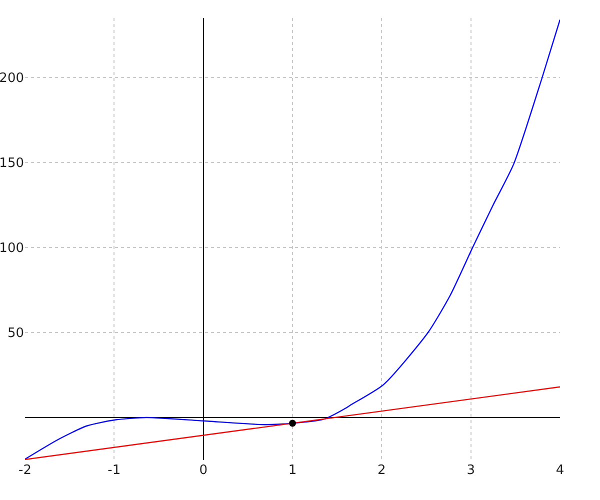 The width and height of the screenshot is (600, 500). I want to click on x-tick-label: 1, so click(292, 470).